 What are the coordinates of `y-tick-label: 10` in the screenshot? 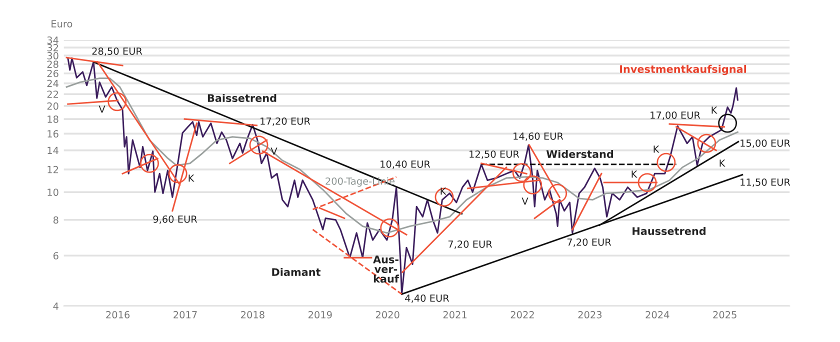 It's located at (53, 192).